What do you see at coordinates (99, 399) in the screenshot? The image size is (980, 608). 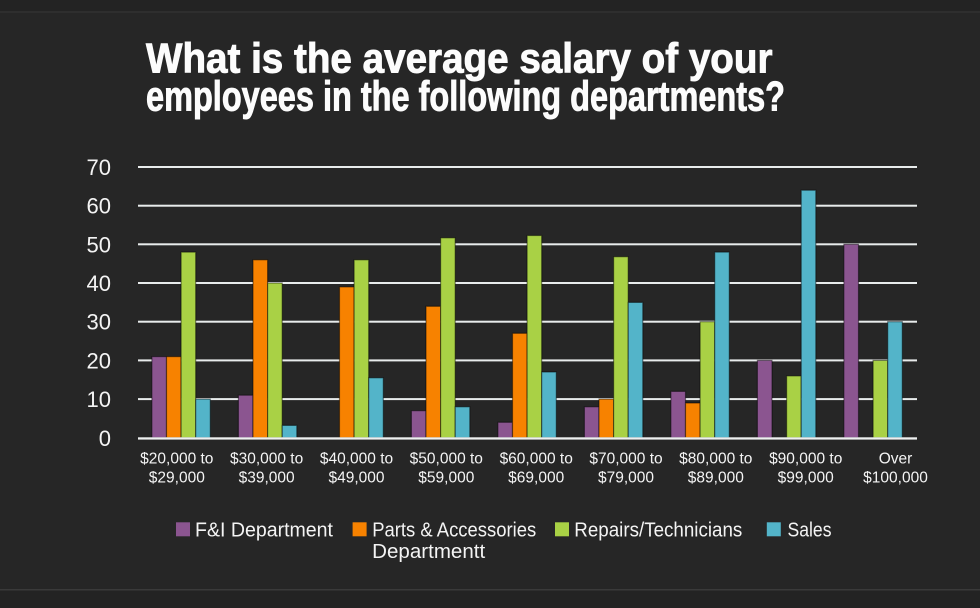 I see `svg-text: 10` at bounding box center [99, 399].